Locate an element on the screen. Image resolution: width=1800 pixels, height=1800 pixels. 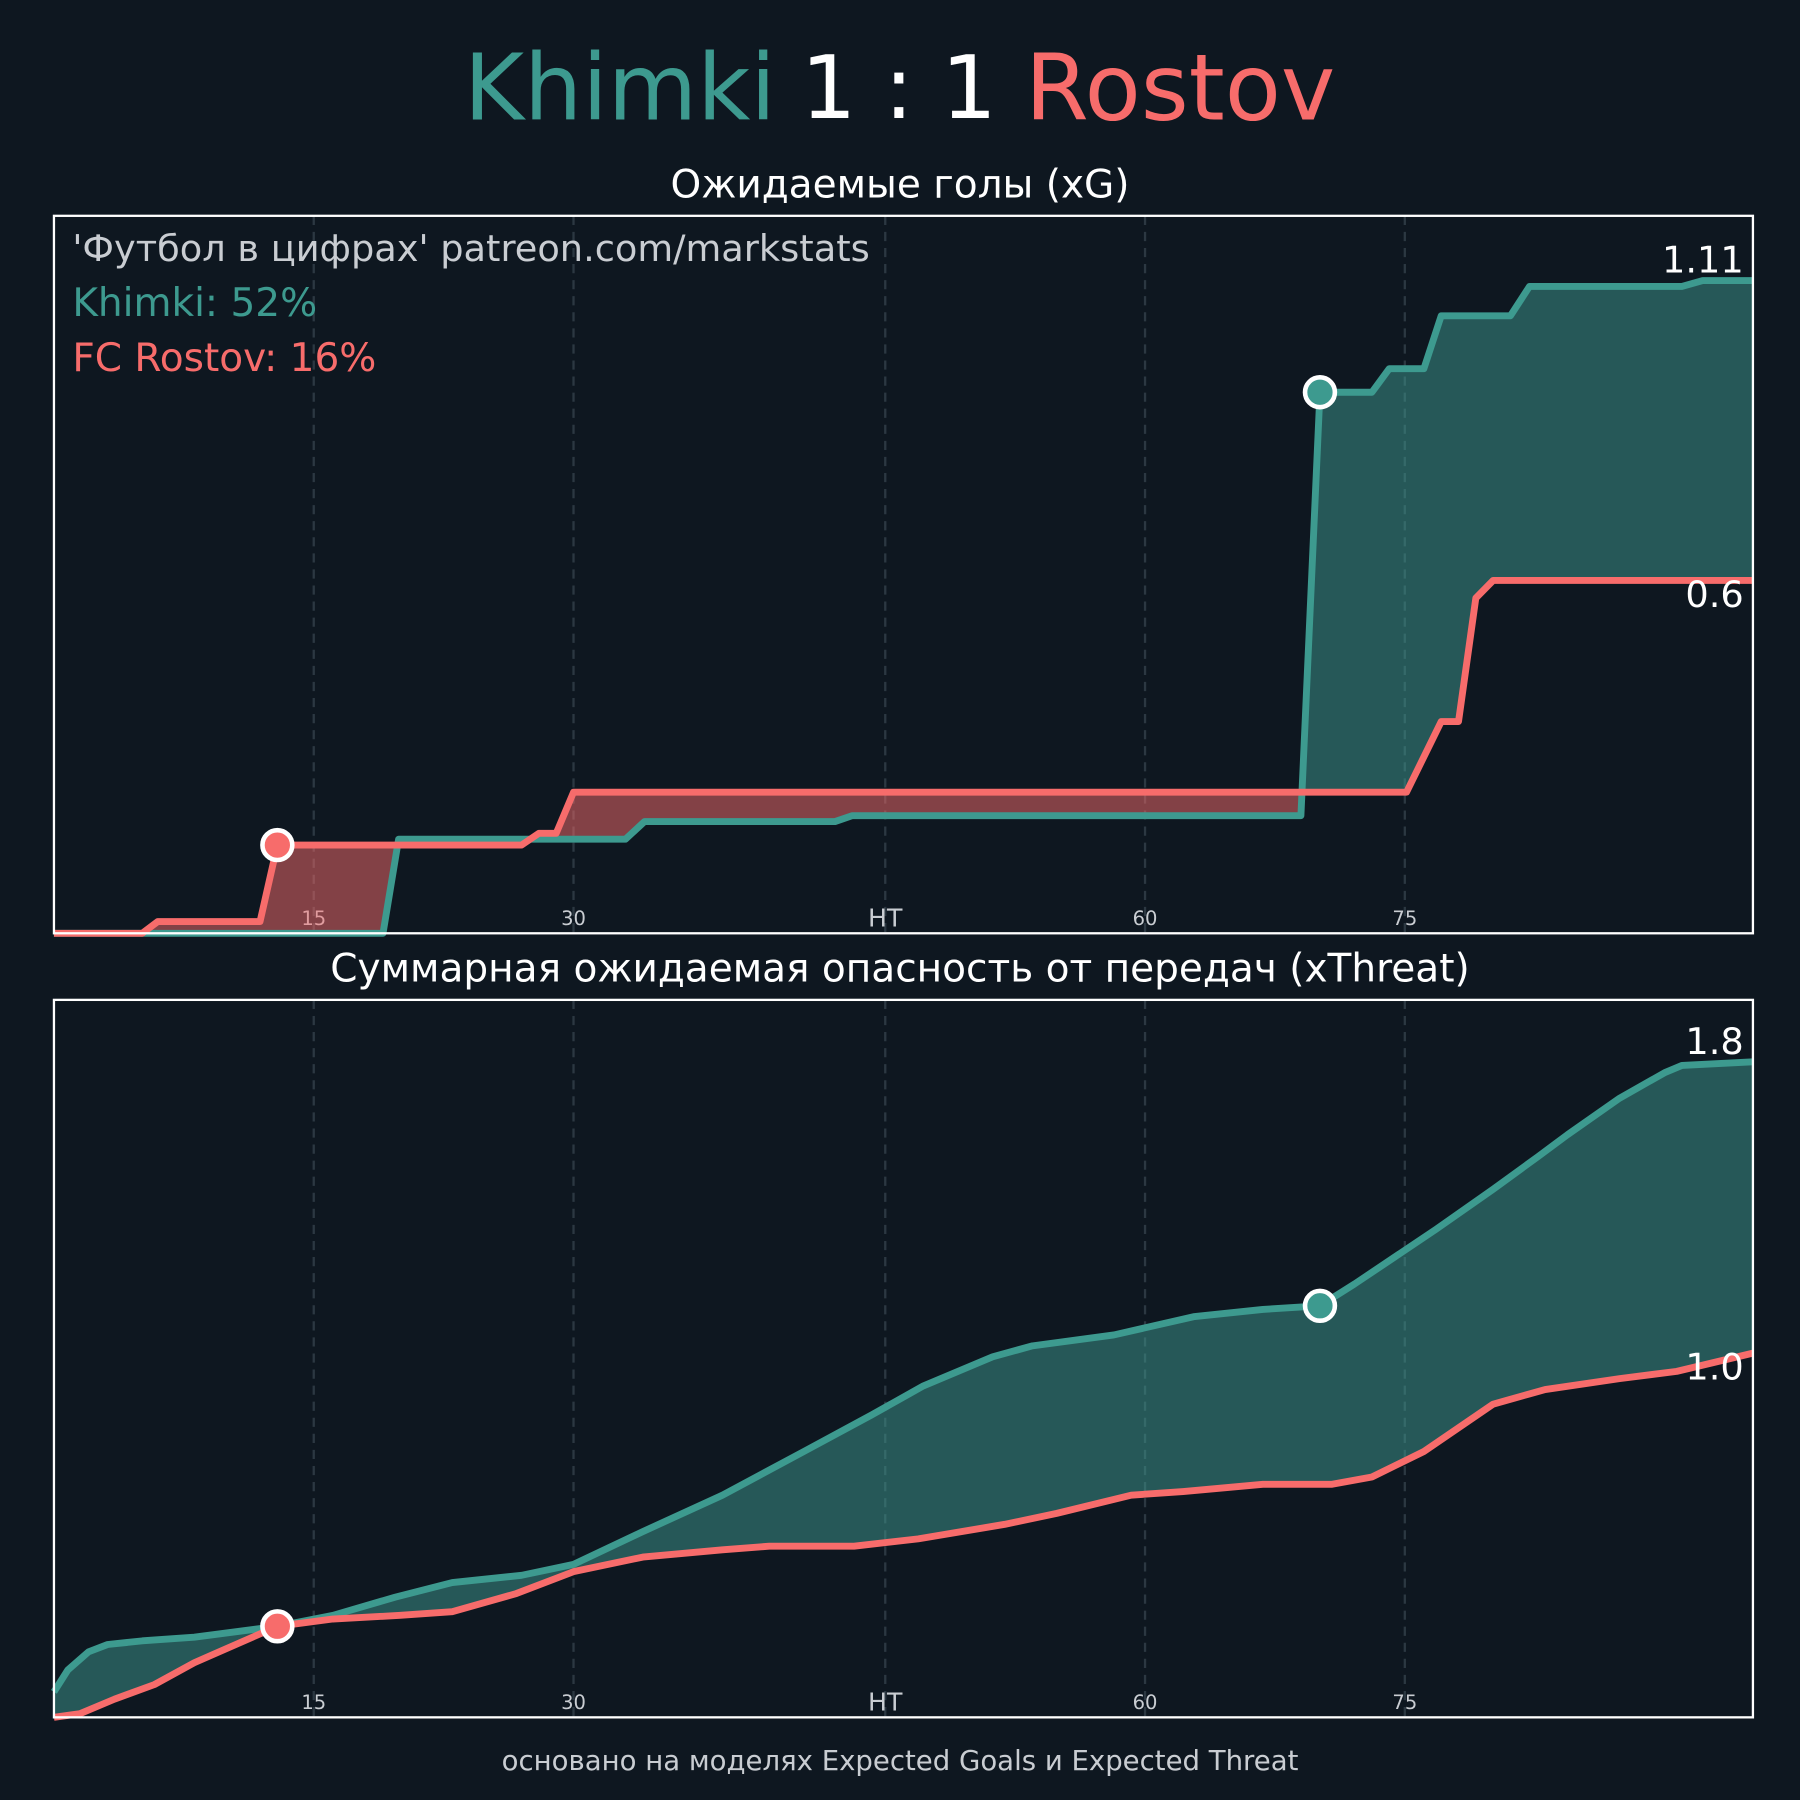
annotation: FC Rostov: 16% is located at coordinates (224, 358).